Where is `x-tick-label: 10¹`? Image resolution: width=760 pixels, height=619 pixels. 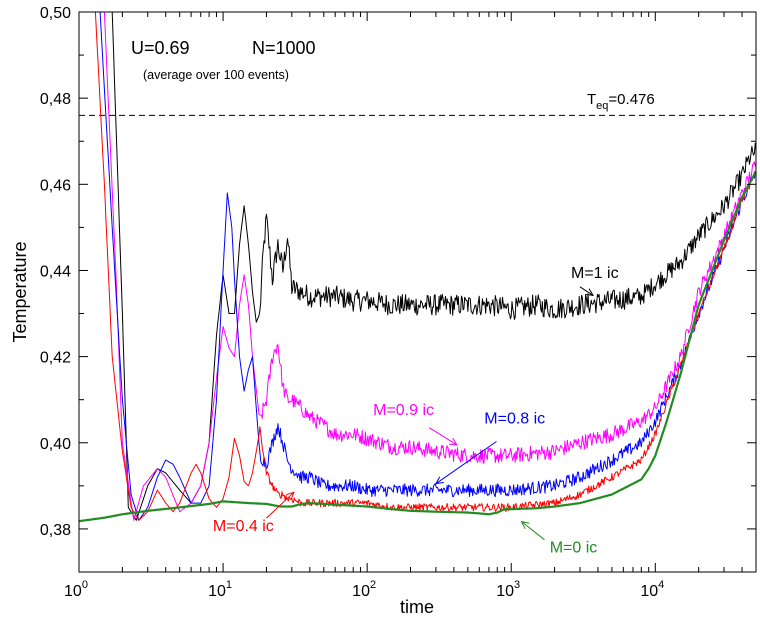 x-tick-label: 10¹ is located at coordinates (220, 589).